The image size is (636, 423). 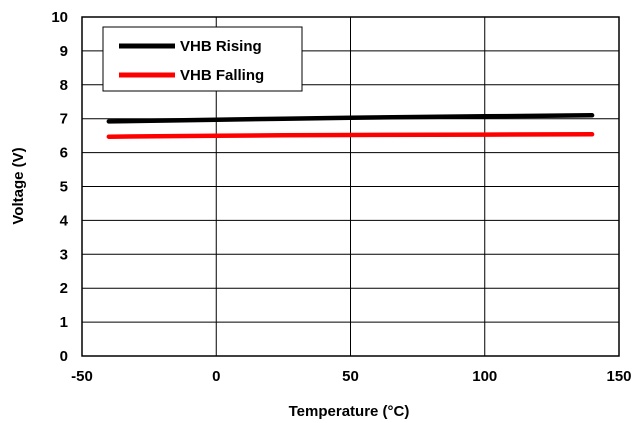 I want to click on legend-label-vhb-rising: VHB Rising, so click(x=221, y=46).